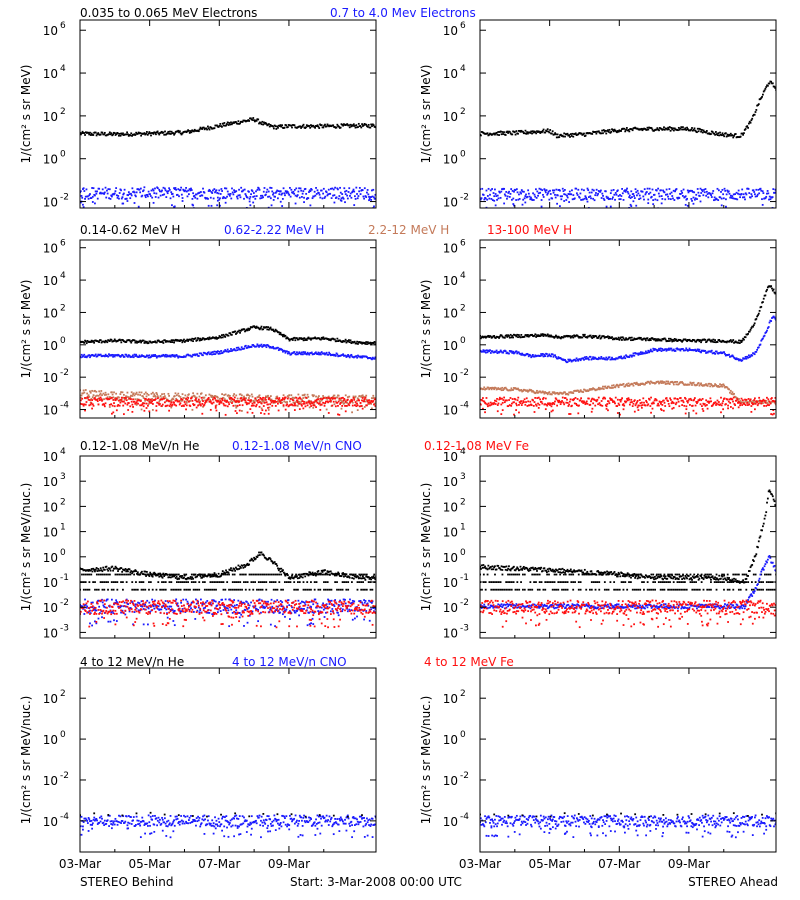 This screenshot has width=800, height=900. Describe the element at coordinates (26, 114) in the screenshot. I see `y-axis-label: 1/(cm² s sr MeV)` at that location.